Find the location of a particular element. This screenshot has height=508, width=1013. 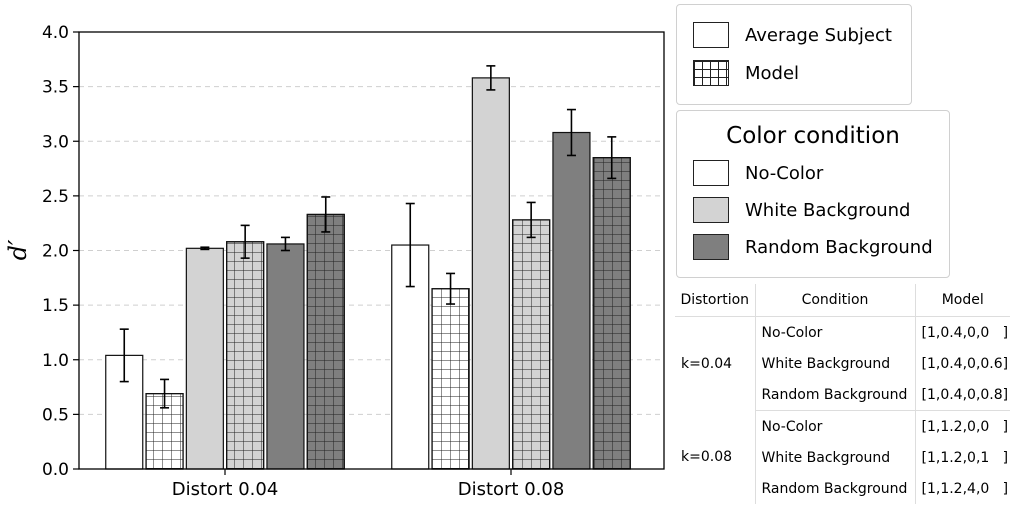

legend-item-model: Model is located at coordinates (746, 73).